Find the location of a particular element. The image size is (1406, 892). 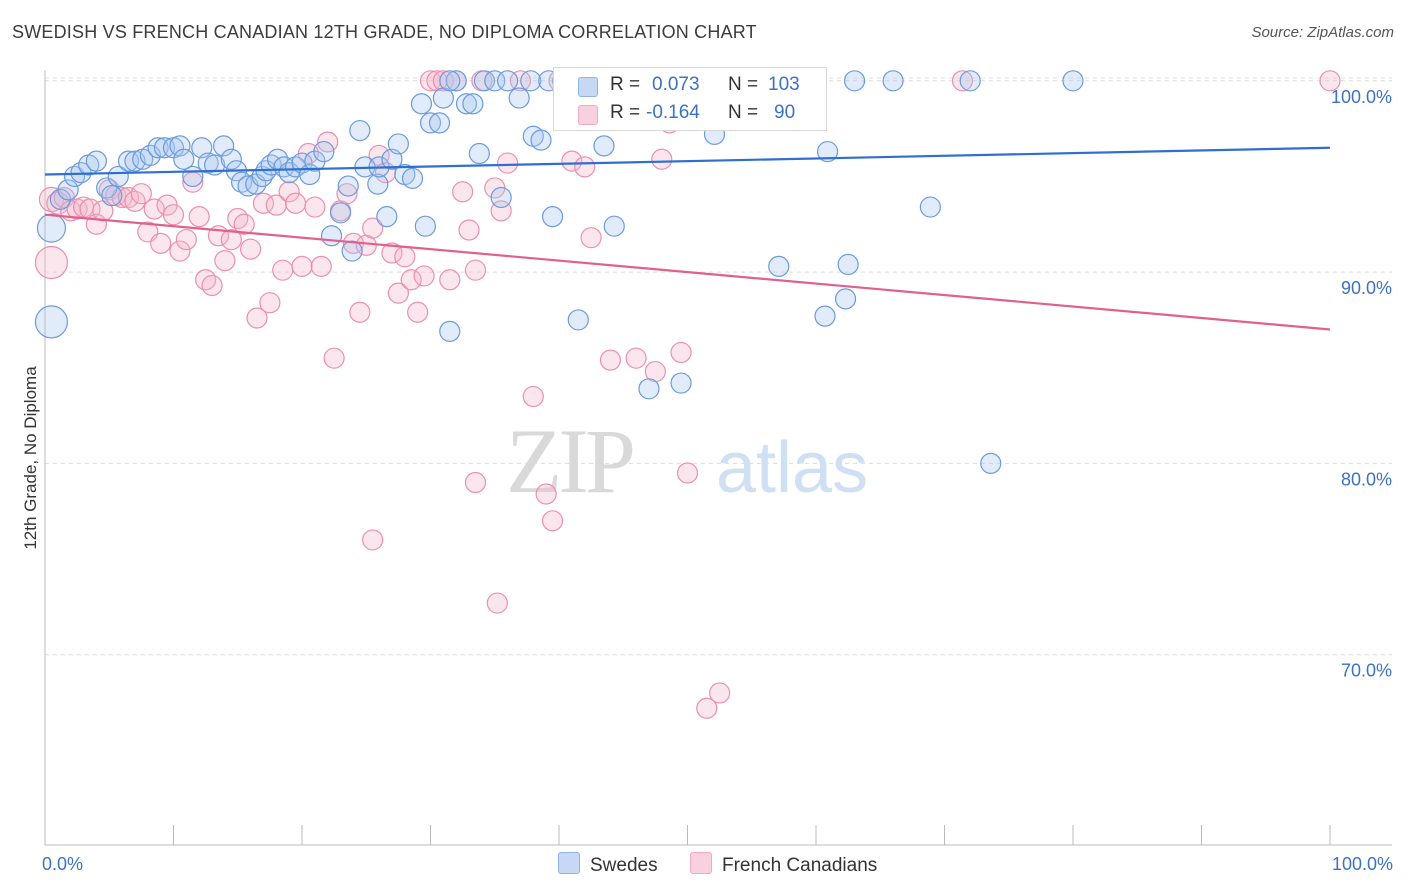

legend-swatch-swedes is located at coordinates (588, 87).